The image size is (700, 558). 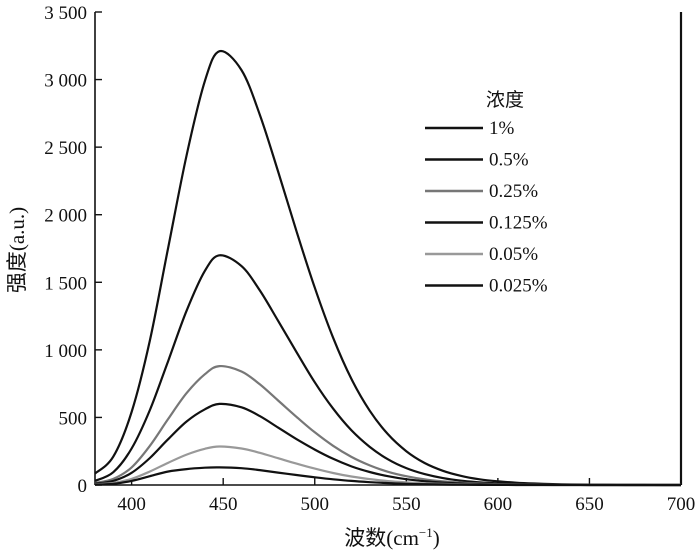 I want to click on legend-title: 浓度, so click(x=505, y=100).